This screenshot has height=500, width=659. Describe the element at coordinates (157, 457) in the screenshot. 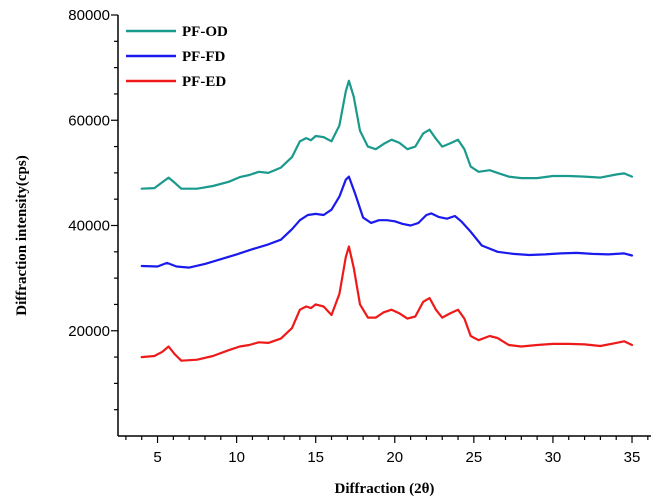

I see `x-tick-label: 5` at that location.